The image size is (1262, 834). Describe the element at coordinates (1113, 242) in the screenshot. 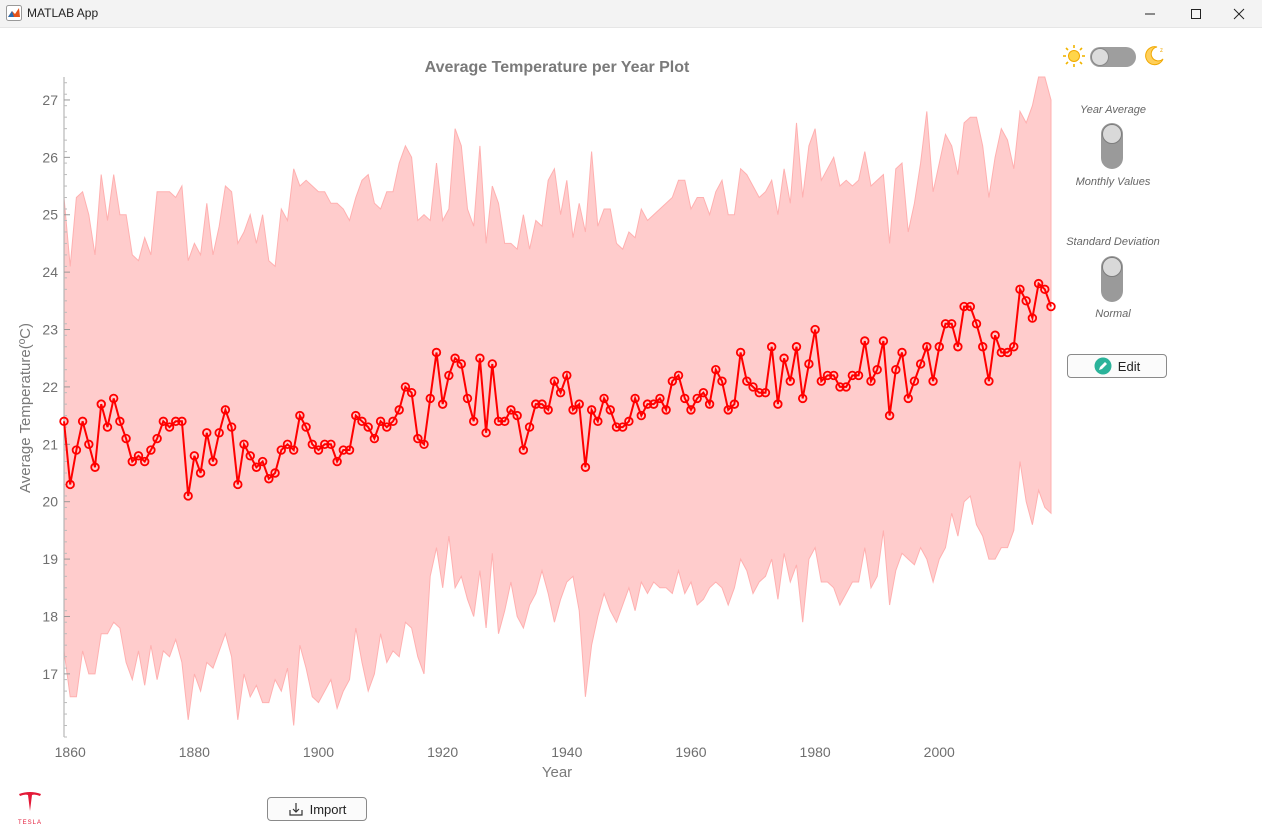

I see `standard-deviation-label: Standard Deviation` at that location.